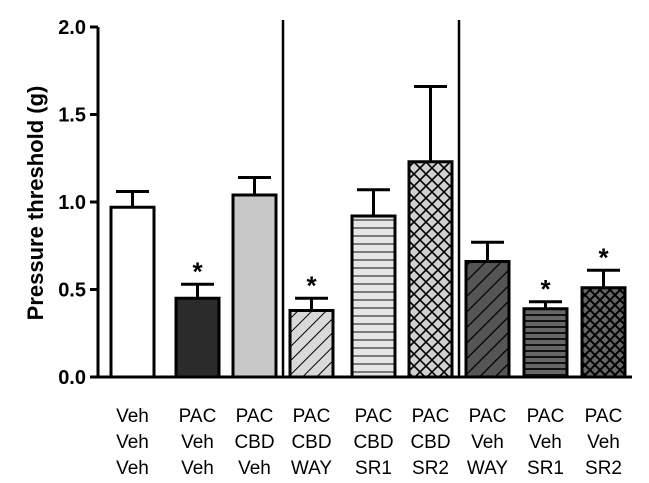 Image resolution: width=649 pixels, height=483 pixels. Describe the element at coordinates (400, 273) in the screenshot. I see `significance-markers: * * * *` at that location.